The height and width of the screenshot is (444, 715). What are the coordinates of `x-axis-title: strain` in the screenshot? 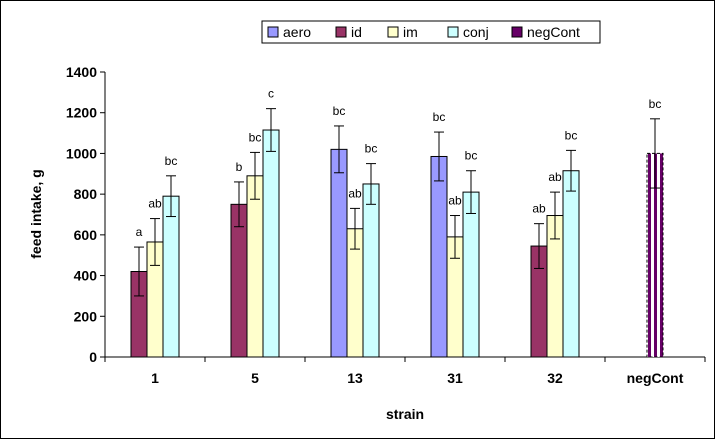 It's located at (405, 414).